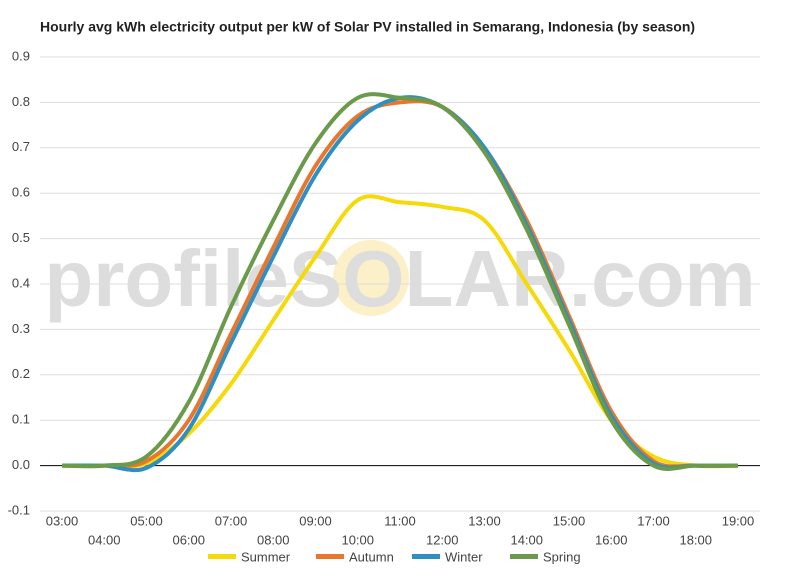 The height and width of the screenshot is (570, 800). What do you see at coordinates (738, 520) in the screenshot?
I see `x-tick-label: 19:00` at bounding box center [738, 520].